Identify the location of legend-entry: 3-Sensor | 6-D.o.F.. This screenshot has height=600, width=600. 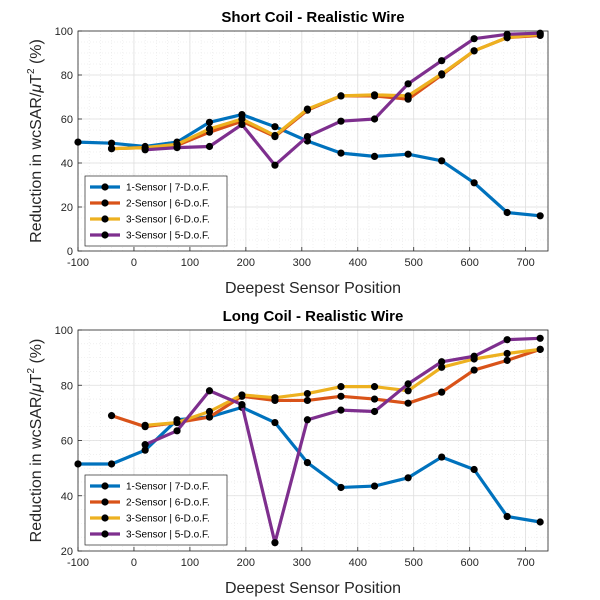
(168, 519).